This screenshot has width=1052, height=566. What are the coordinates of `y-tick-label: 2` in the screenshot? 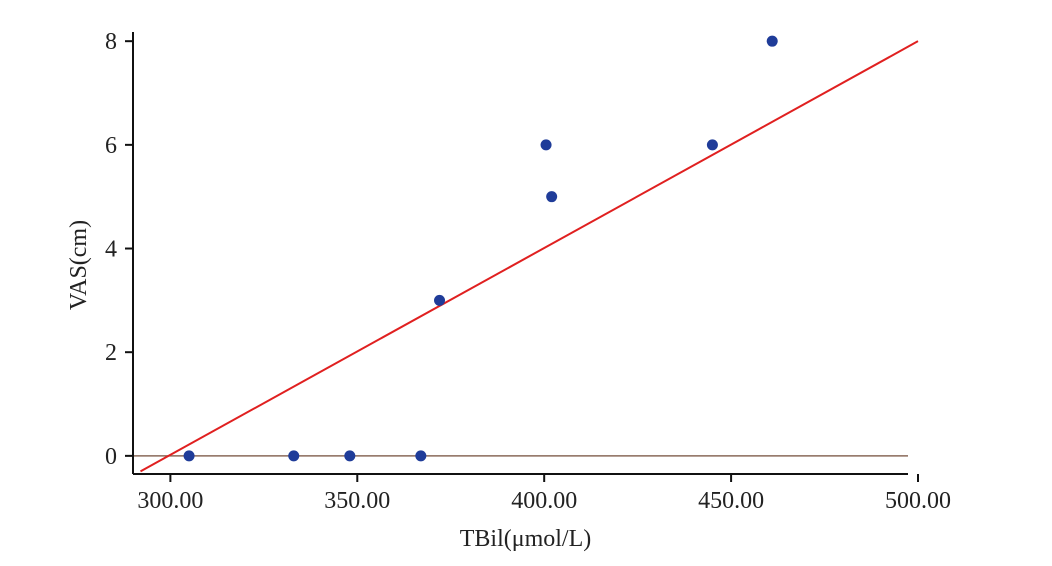 It's located at (111, 353).